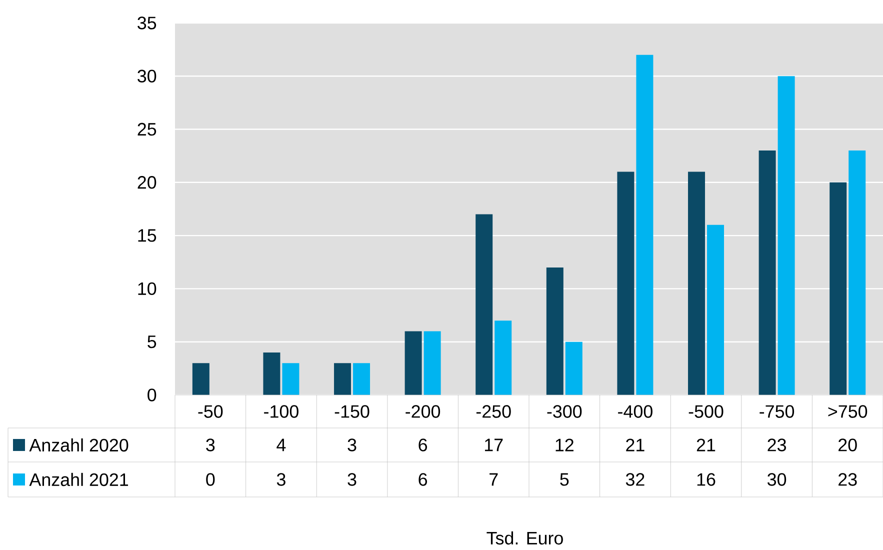 Image resolution: width=883 pixels, height=550 pixels. Describe the element at coordinates (564, 479) in the screenshot. I see `data-label: 5` at that location.